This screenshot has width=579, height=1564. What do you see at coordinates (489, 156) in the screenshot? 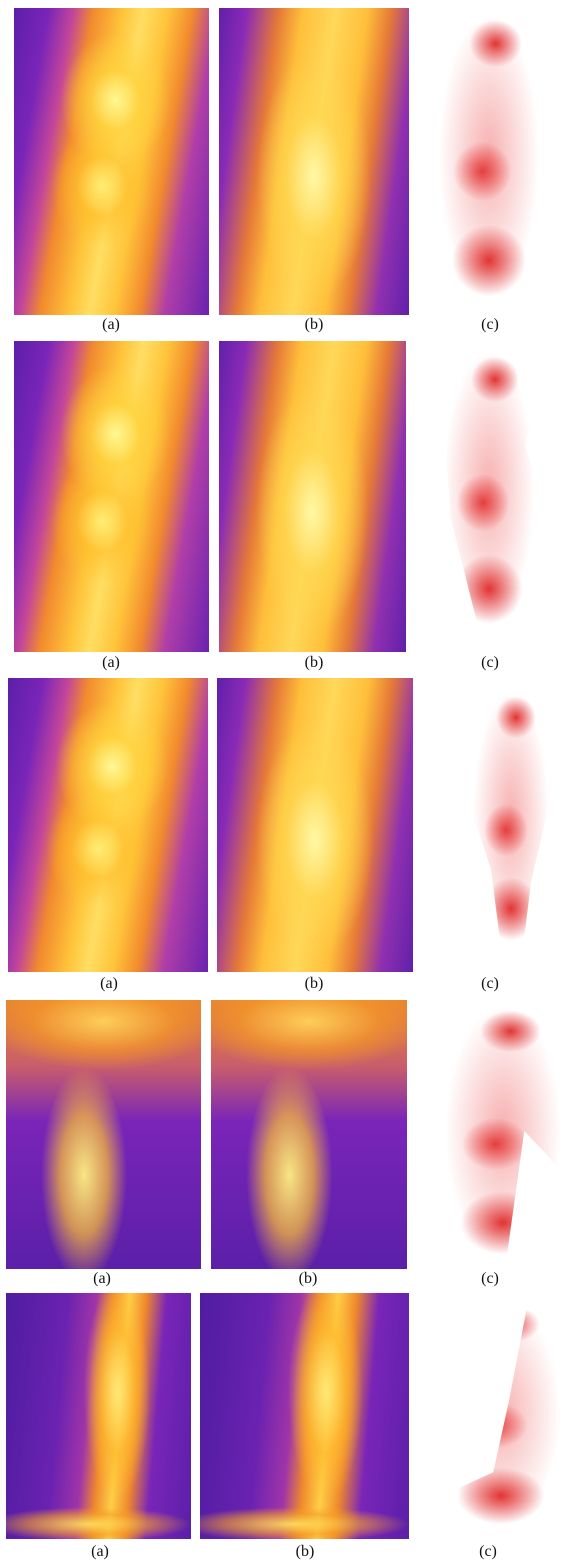
I see `redmap-image-row1-c` at bounding box center [489, 156].